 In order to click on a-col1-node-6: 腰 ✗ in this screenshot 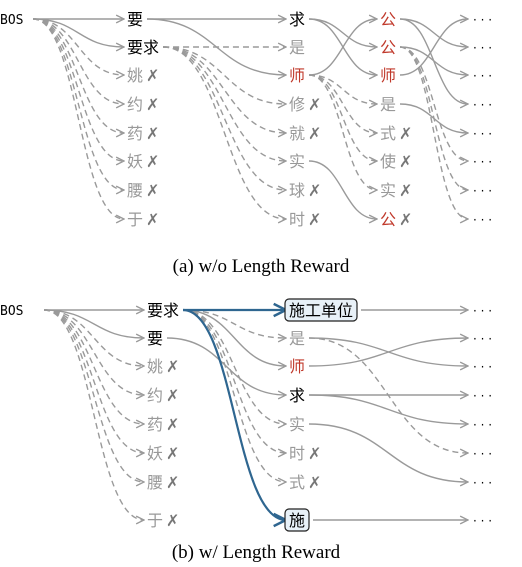, I will do `click(143, 190)`.